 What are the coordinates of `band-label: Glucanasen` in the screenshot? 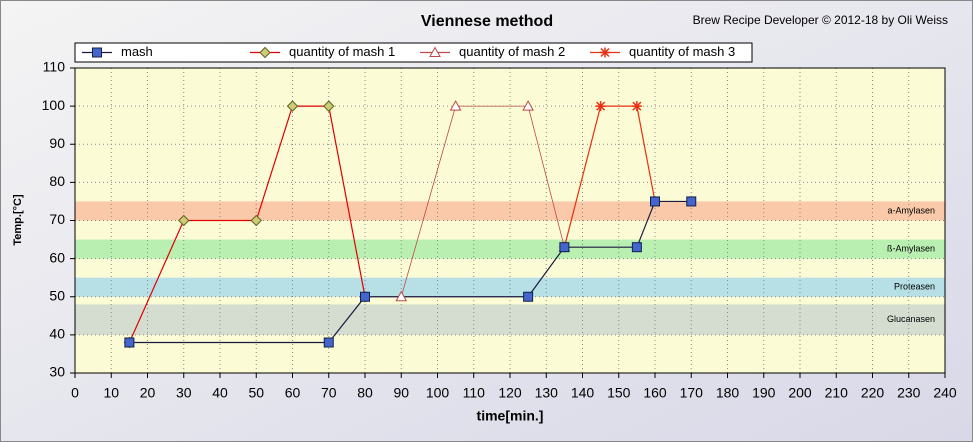 It's located at (911, 319).